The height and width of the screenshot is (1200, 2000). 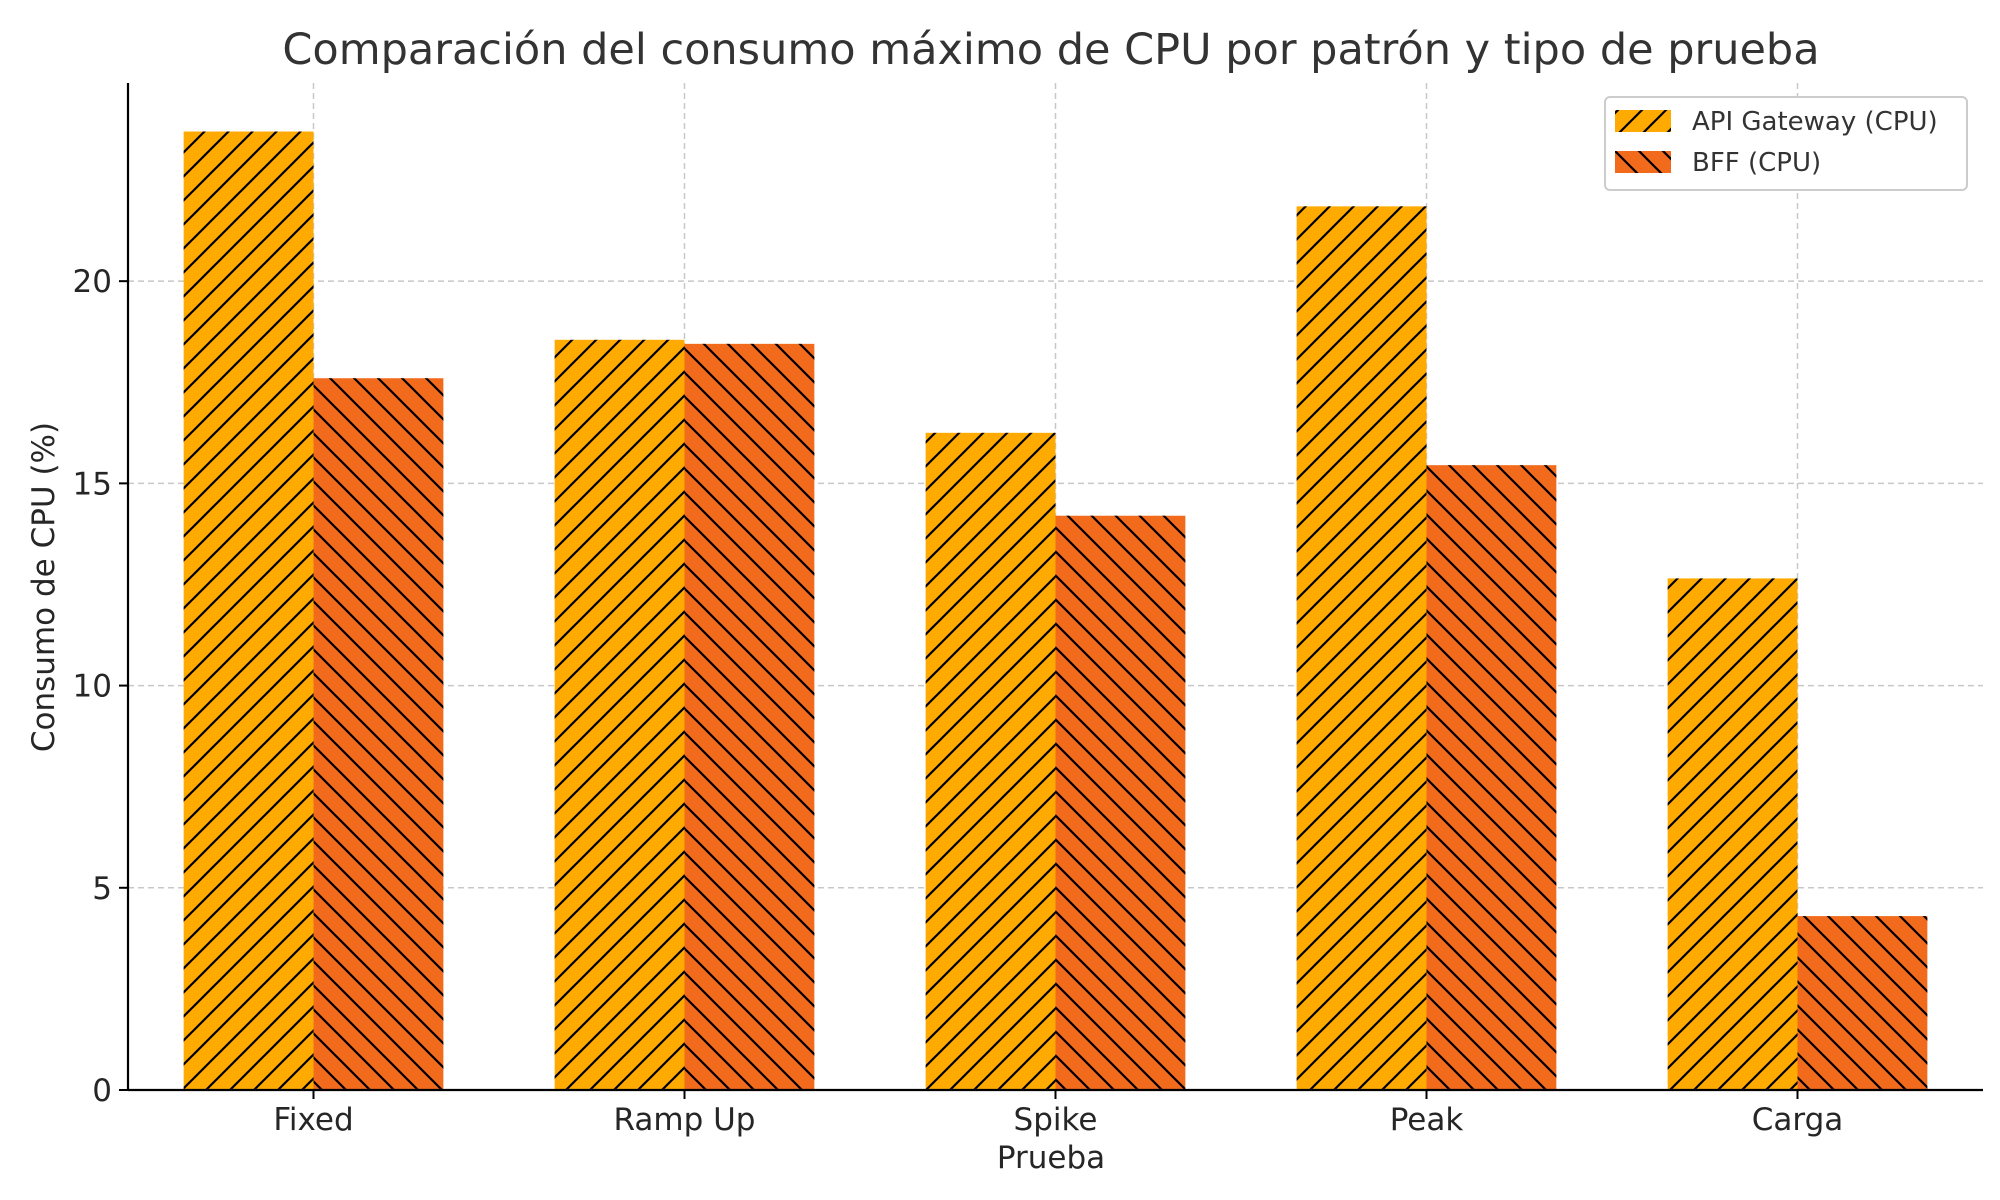 What do you see at coordinates (1756, 163) in the screenshot?
I see `legend-label-bff: BFF (CPU)` at bounding box center [1756, 163].